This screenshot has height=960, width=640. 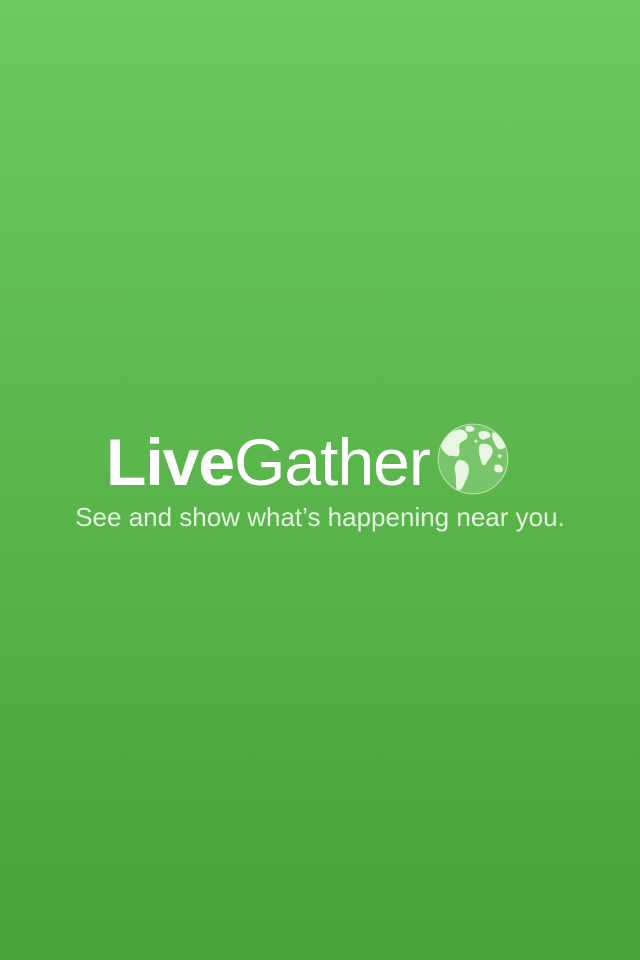 I want to click on wordmark-gather: Gather, so click(x=332, y=462).